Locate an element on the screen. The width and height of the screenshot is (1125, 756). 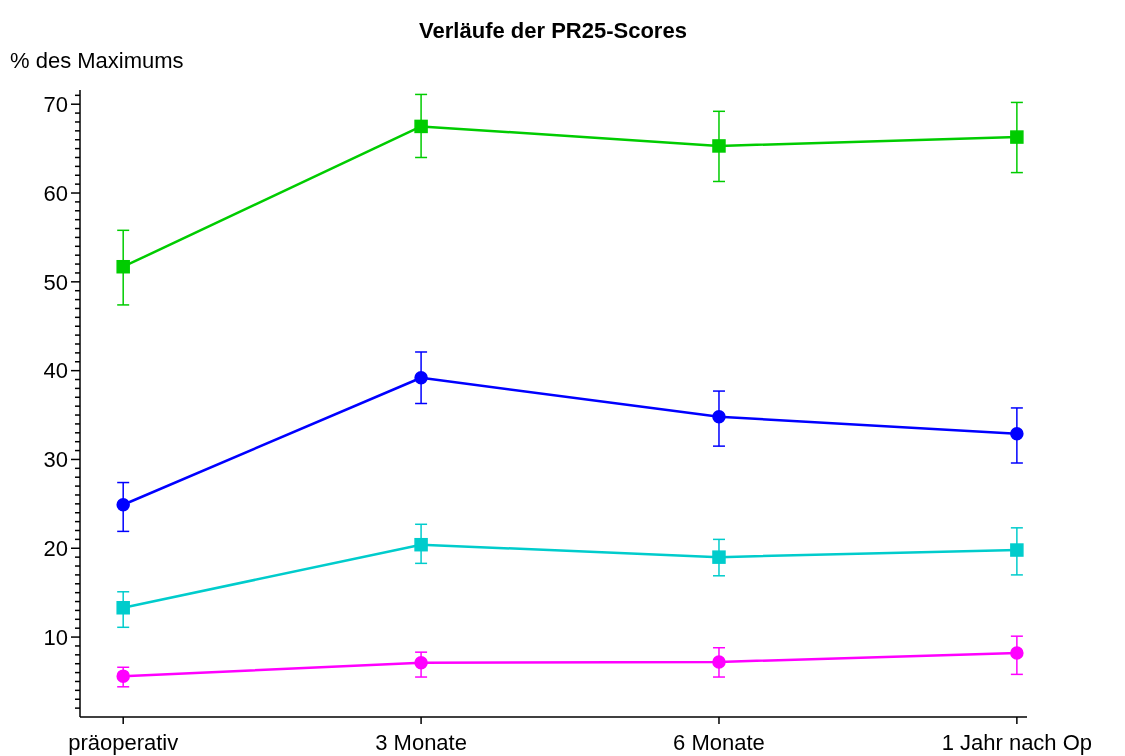
y-tick-label: 40 is located at coordinates (55, 371).